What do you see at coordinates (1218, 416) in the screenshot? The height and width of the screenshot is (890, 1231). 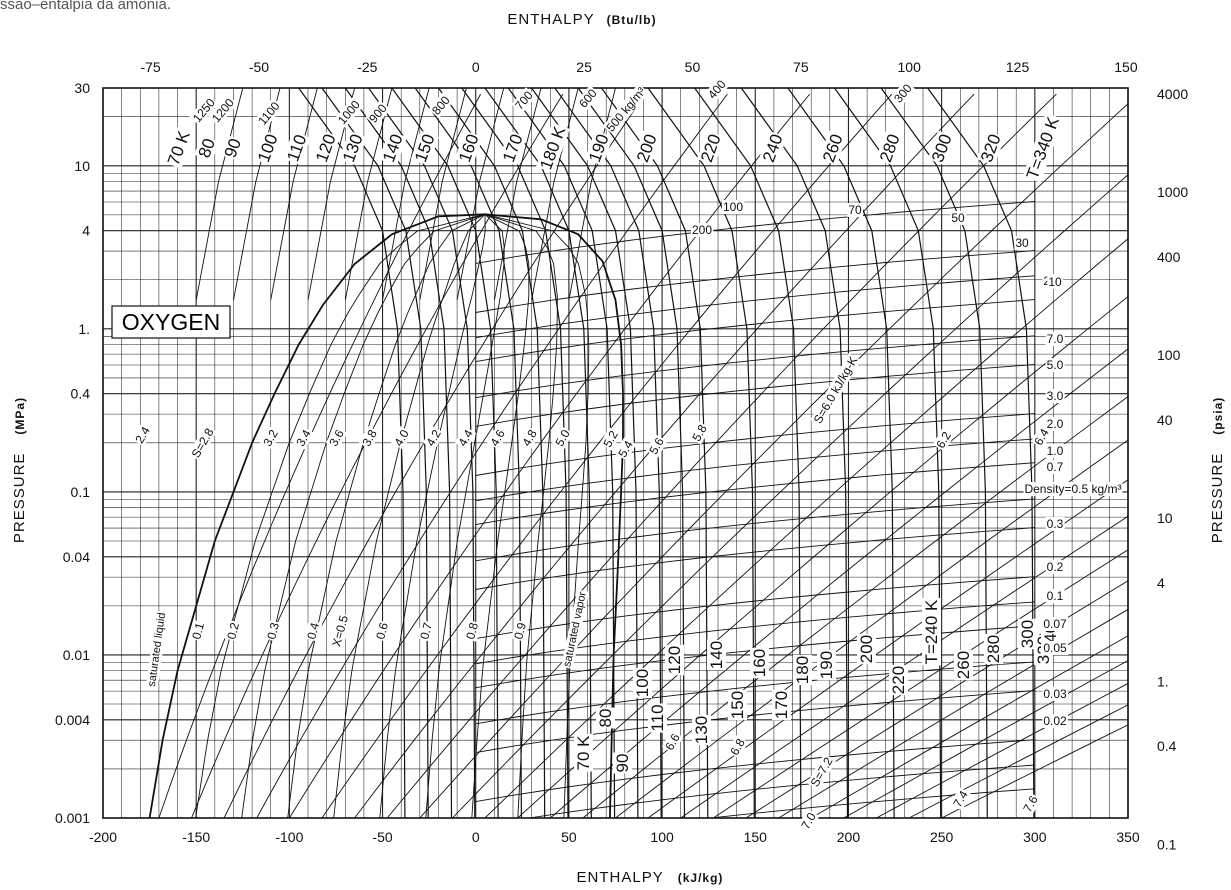 I see `right-axis-unit: (psia)` at bounding box center [1218, 416].